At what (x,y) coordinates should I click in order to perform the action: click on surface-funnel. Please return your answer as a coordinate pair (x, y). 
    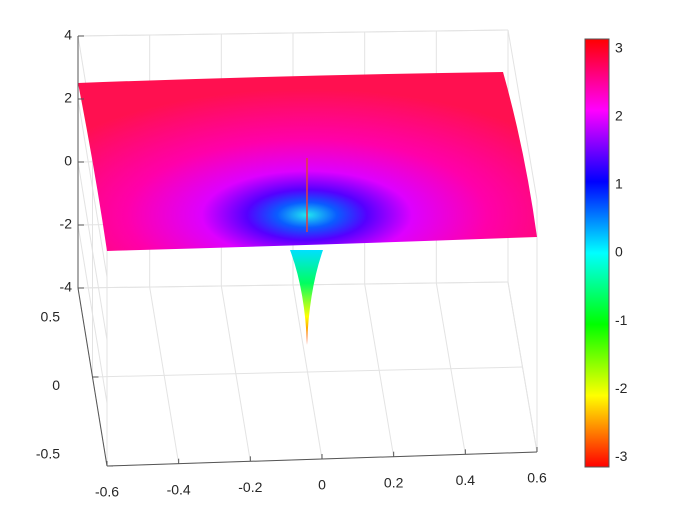
    Looking at the image, I should click on (306, 297).